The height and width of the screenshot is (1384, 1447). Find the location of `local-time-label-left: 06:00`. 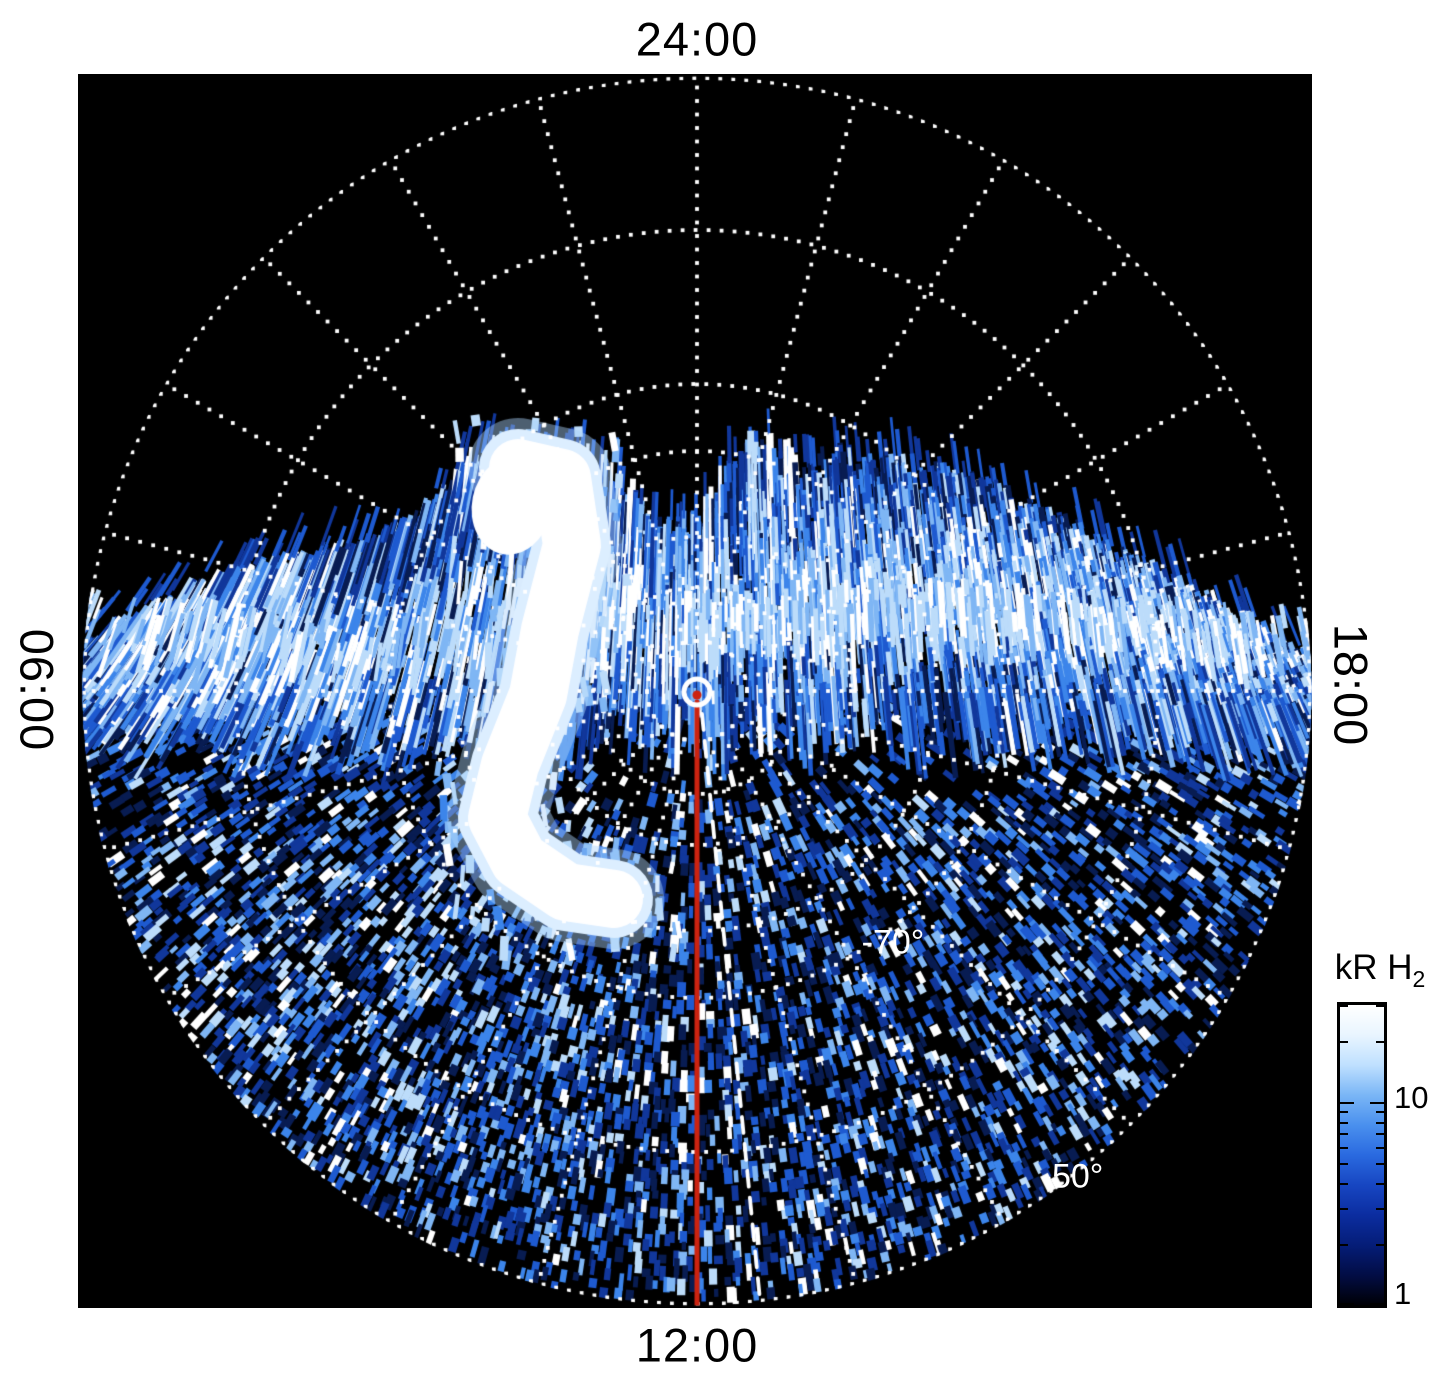

local-time-label-left: 06:00 is located at coordinates (37, 690).